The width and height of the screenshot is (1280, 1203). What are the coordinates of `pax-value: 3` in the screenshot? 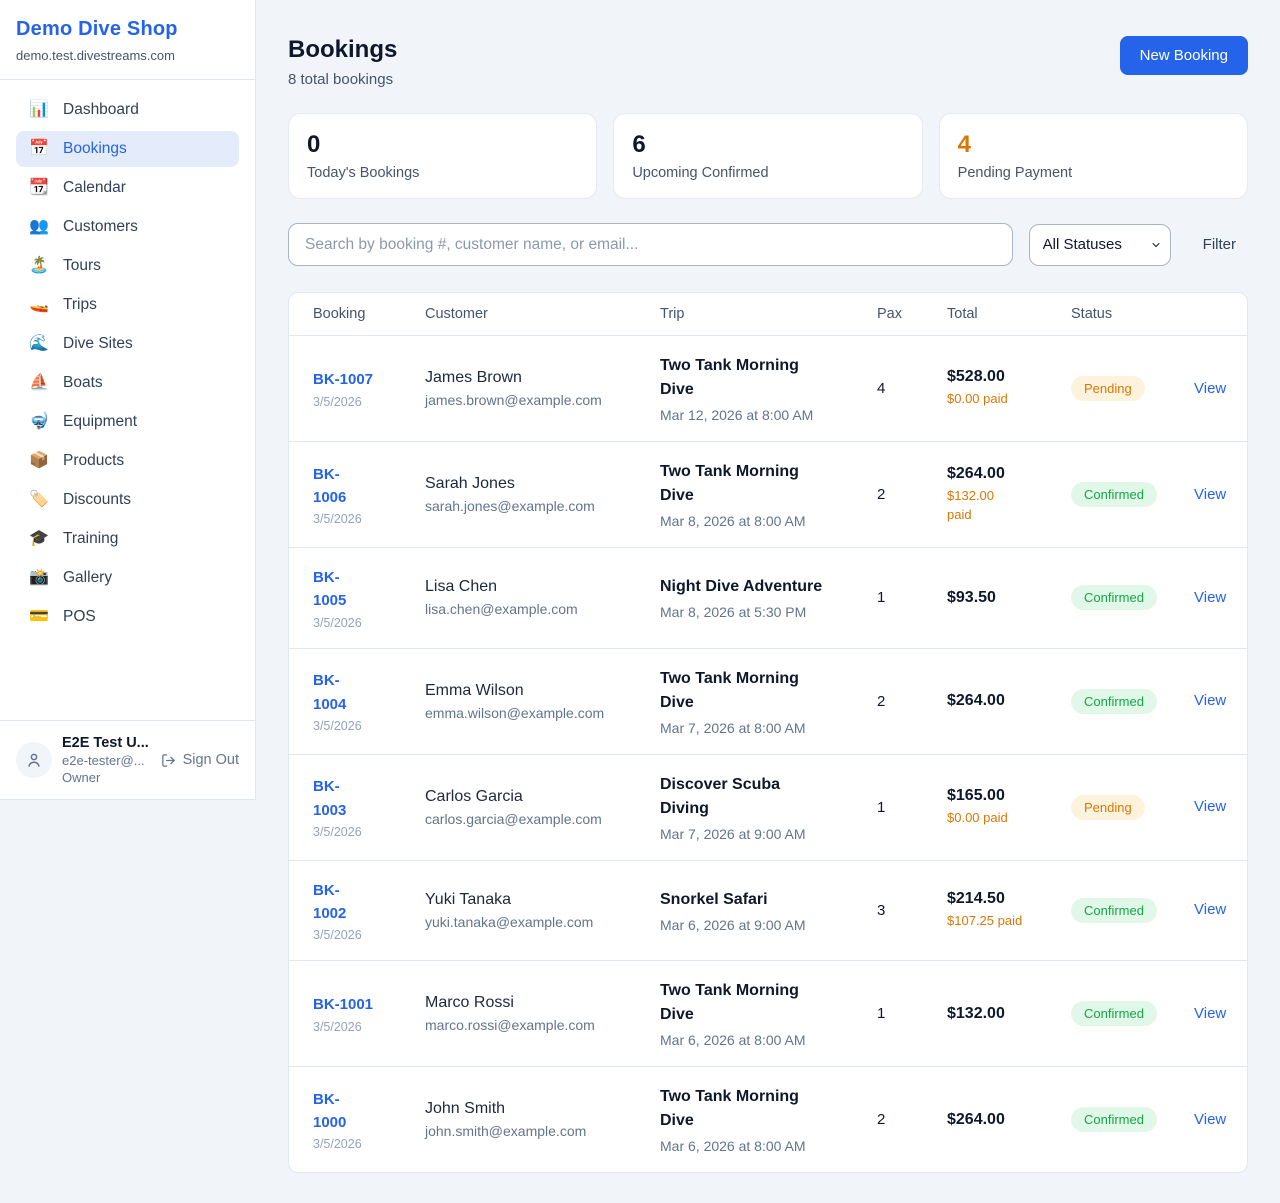 It's located at (881, 910).